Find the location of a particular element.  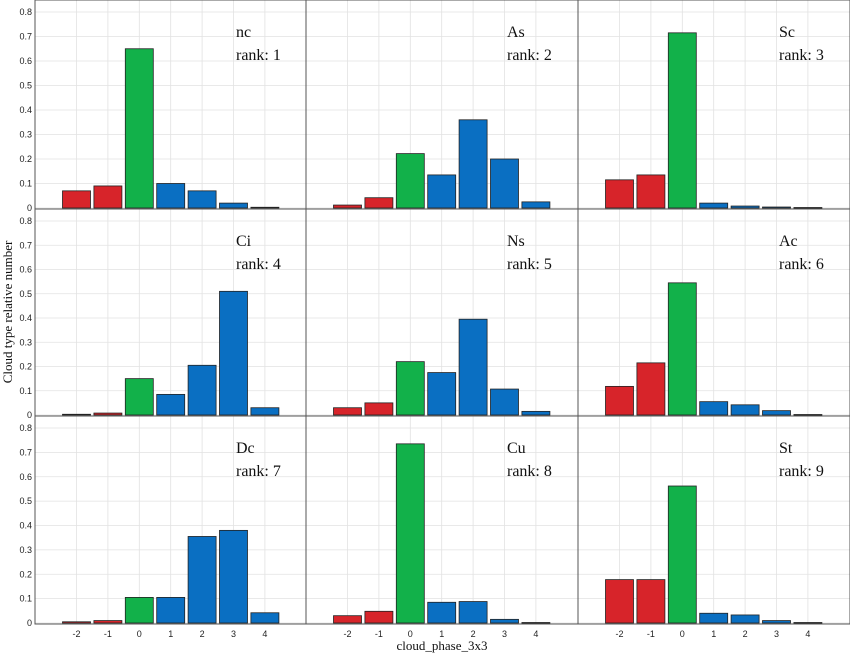

panel-St: -2 -1 0 1 2 3 4 St rank: 9 is located at coordinates (713, 527).